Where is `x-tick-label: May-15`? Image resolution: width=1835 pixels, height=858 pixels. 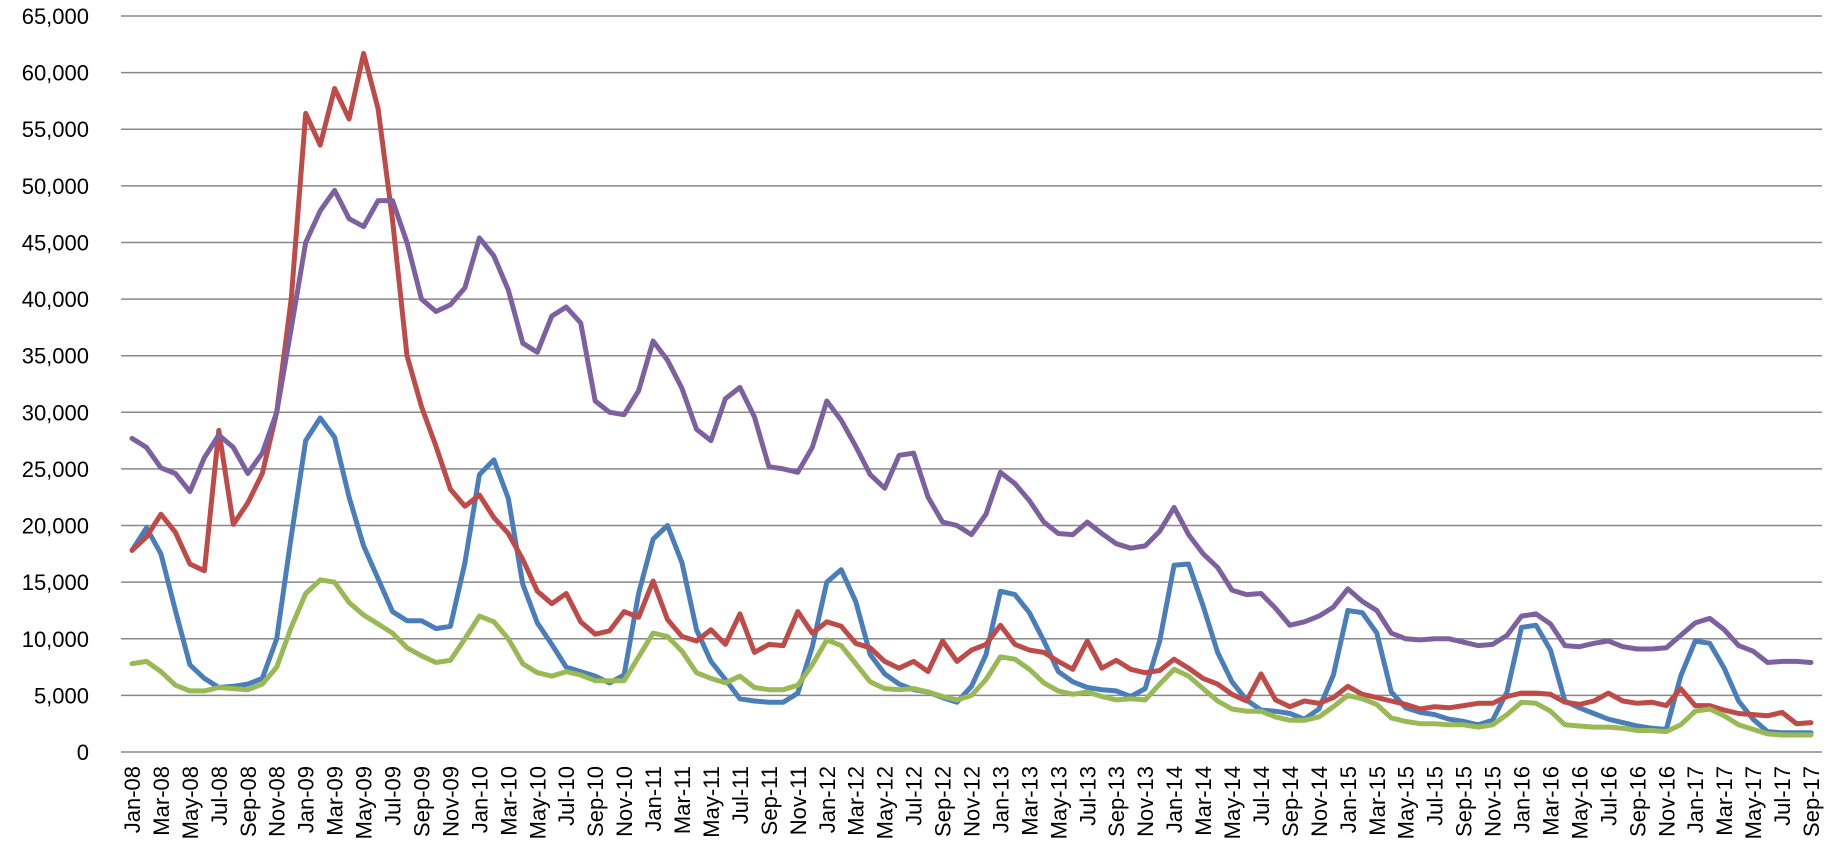 x-tick-label: May-15 is located at coordinates (1406, 802).